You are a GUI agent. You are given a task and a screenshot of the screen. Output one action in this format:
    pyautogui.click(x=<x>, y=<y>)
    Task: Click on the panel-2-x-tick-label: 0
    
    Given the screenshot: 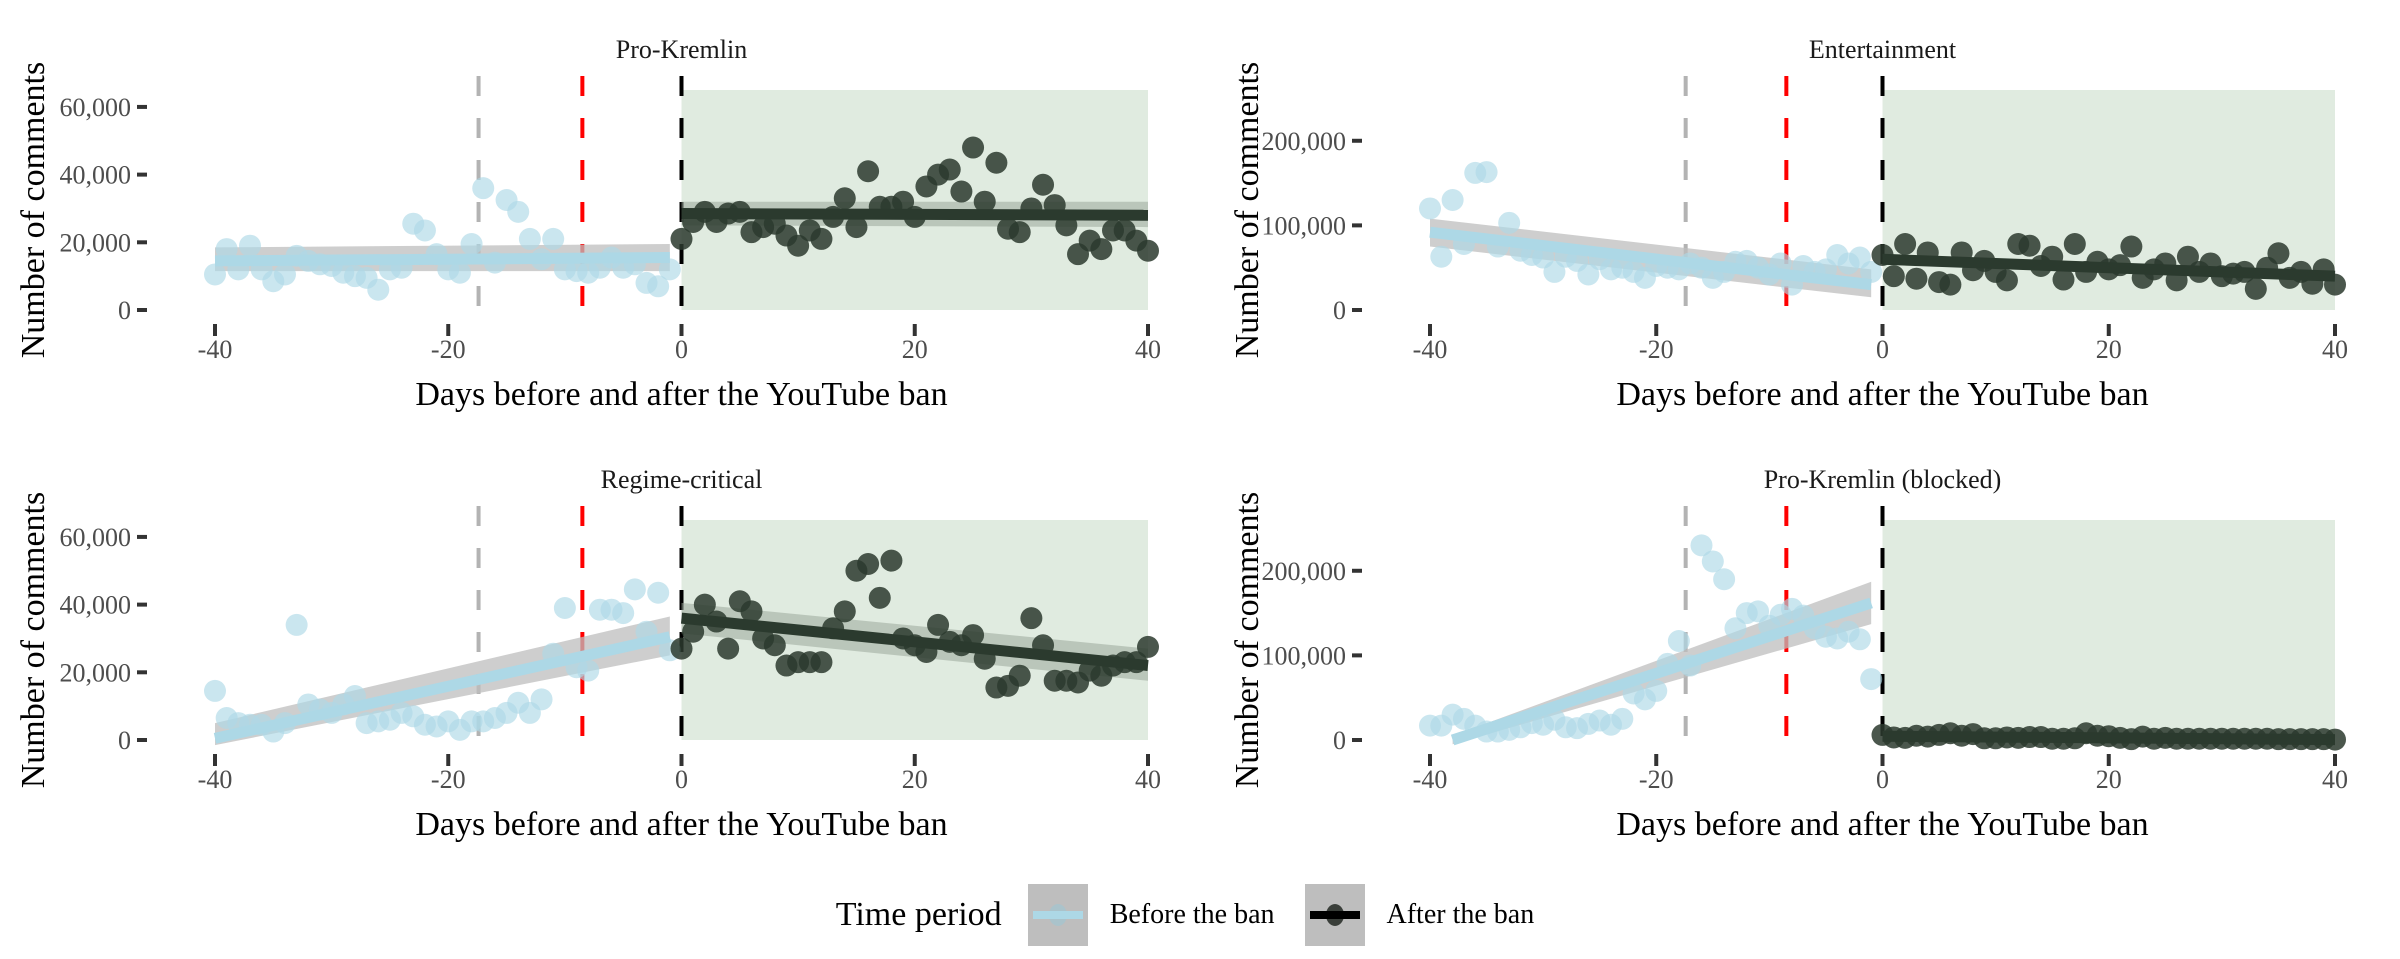 What is the action you would take?
    pyautogui.click(x=1882, y=349)
    